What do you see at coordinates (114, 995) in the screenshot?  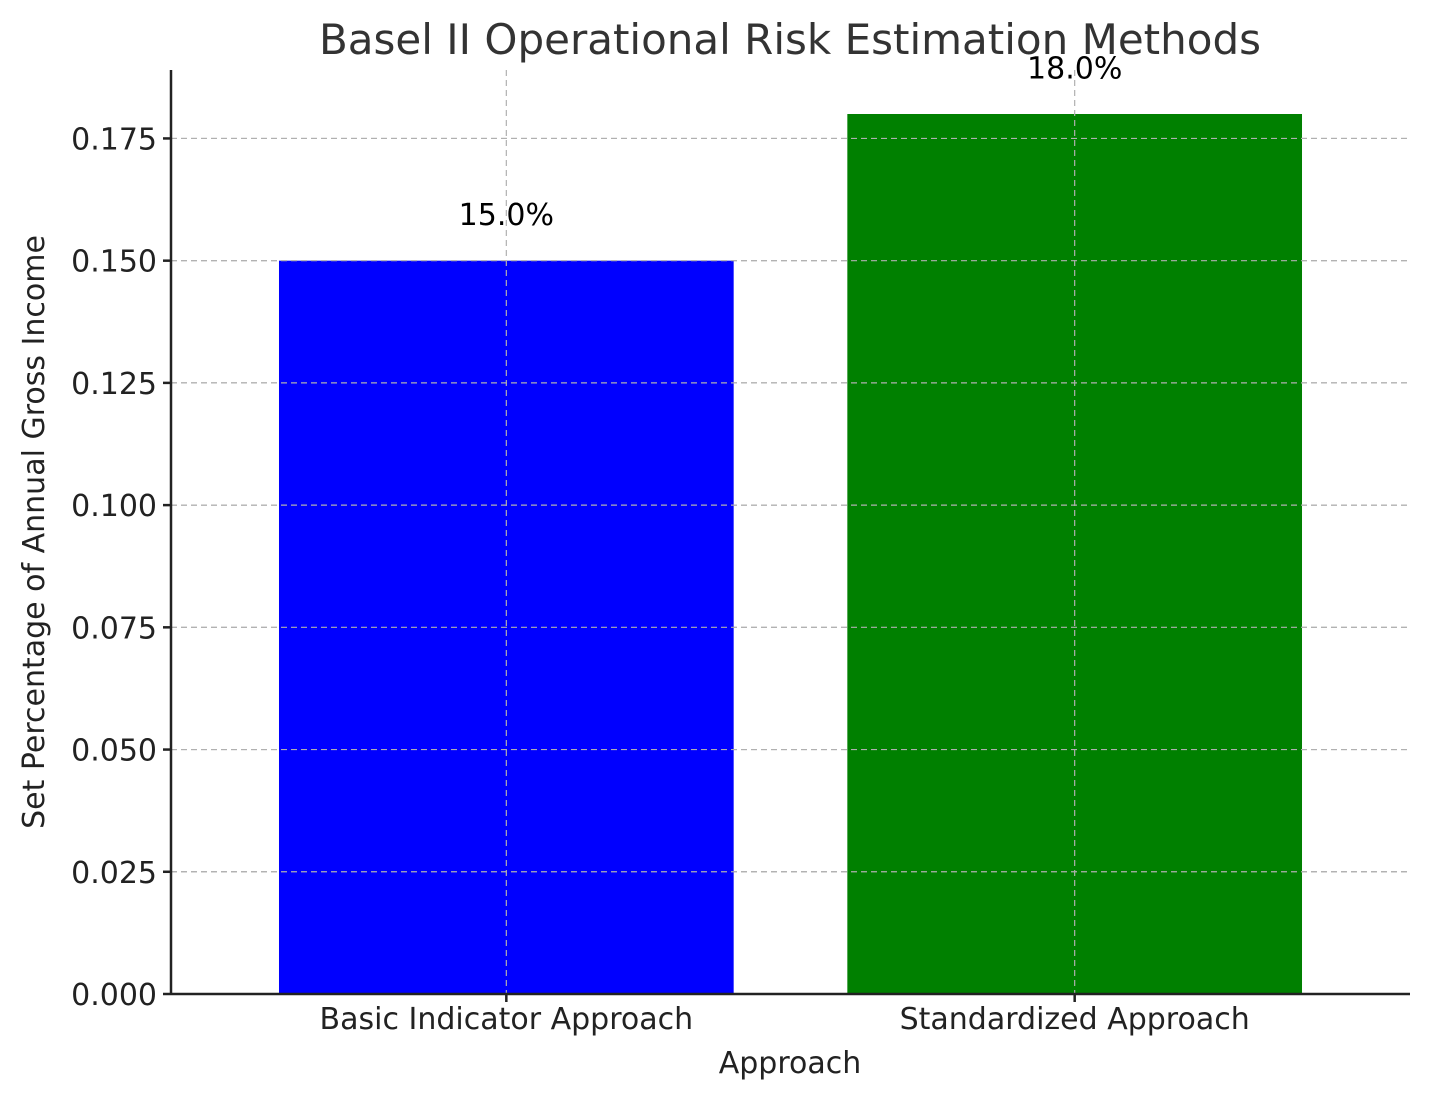 I see `y-tick-label: 0.000` at bounding box center [114, 995].